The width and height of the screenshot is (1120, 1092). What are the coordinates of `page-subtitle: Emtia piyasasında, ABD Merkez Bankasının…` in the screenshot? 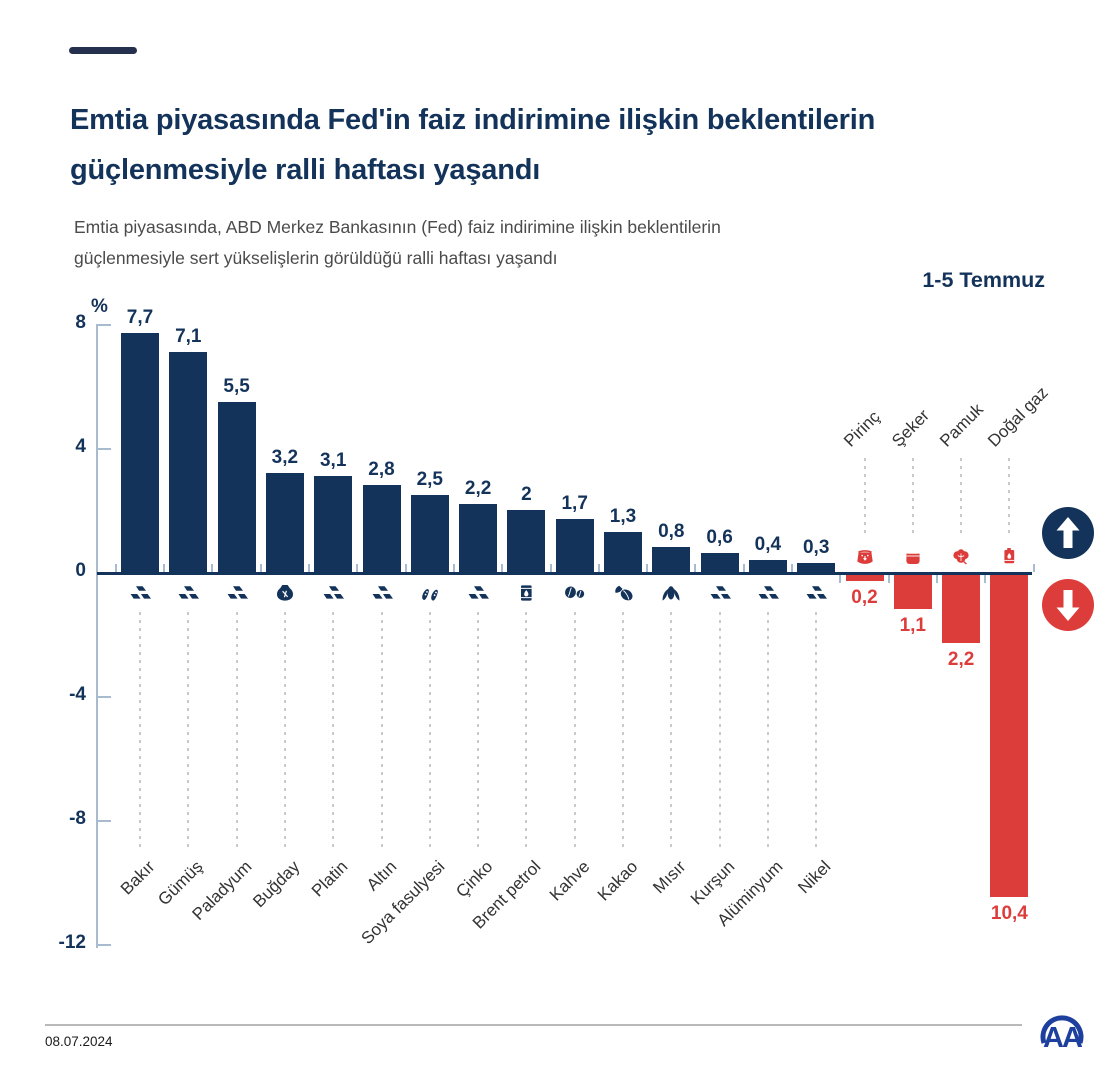 It's located at (397, 242).